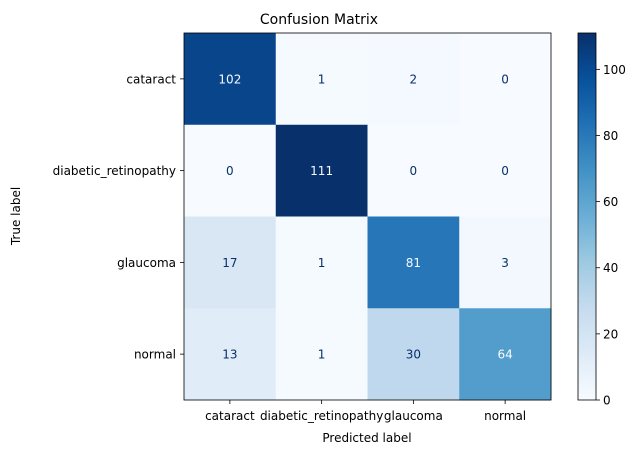 This screenshot has width=641, height=455. Describe the element at coordinates (319, 20) in the screenshot. I see `chart-title: Confusion Matrix` at that location.